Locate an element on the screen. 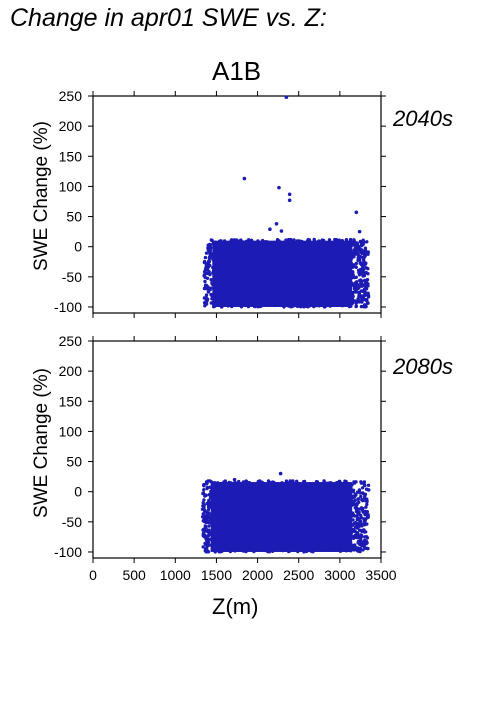  data-point-cluster is located at coordinates (281, 517).